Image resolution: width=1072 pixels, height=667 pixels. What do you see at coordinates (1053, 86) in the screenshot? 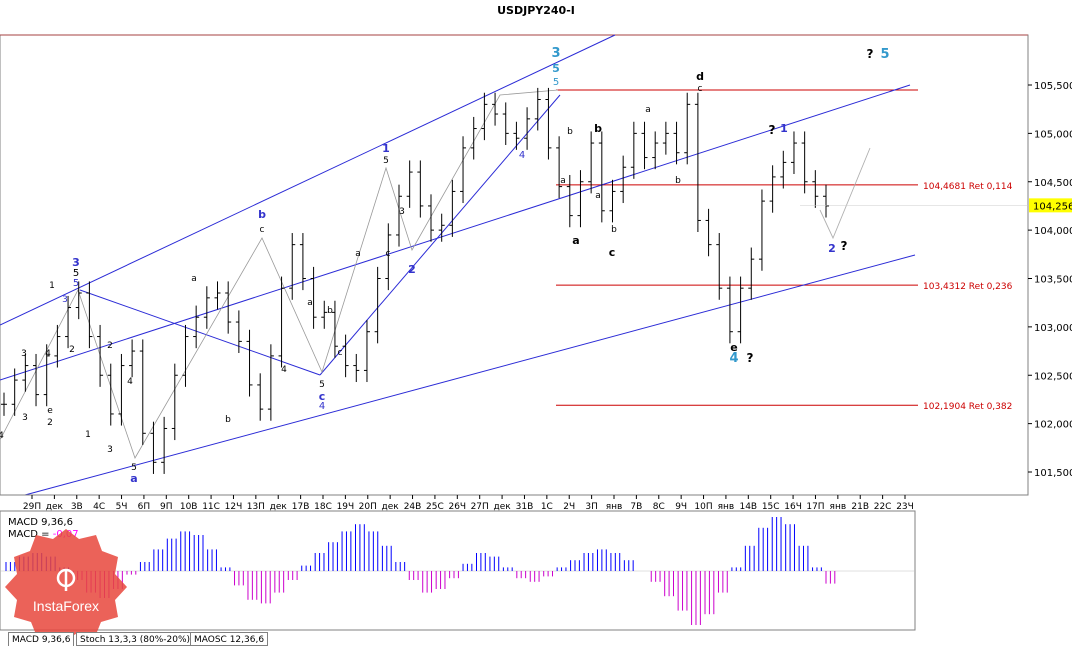
I see `price-tick-label: 105,500` at bounding box center [1053, 86].